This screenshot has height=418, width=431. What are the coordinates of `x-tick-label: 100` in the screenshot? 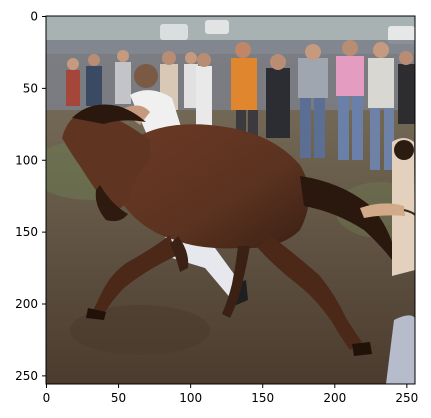 It's located at (190, 398).